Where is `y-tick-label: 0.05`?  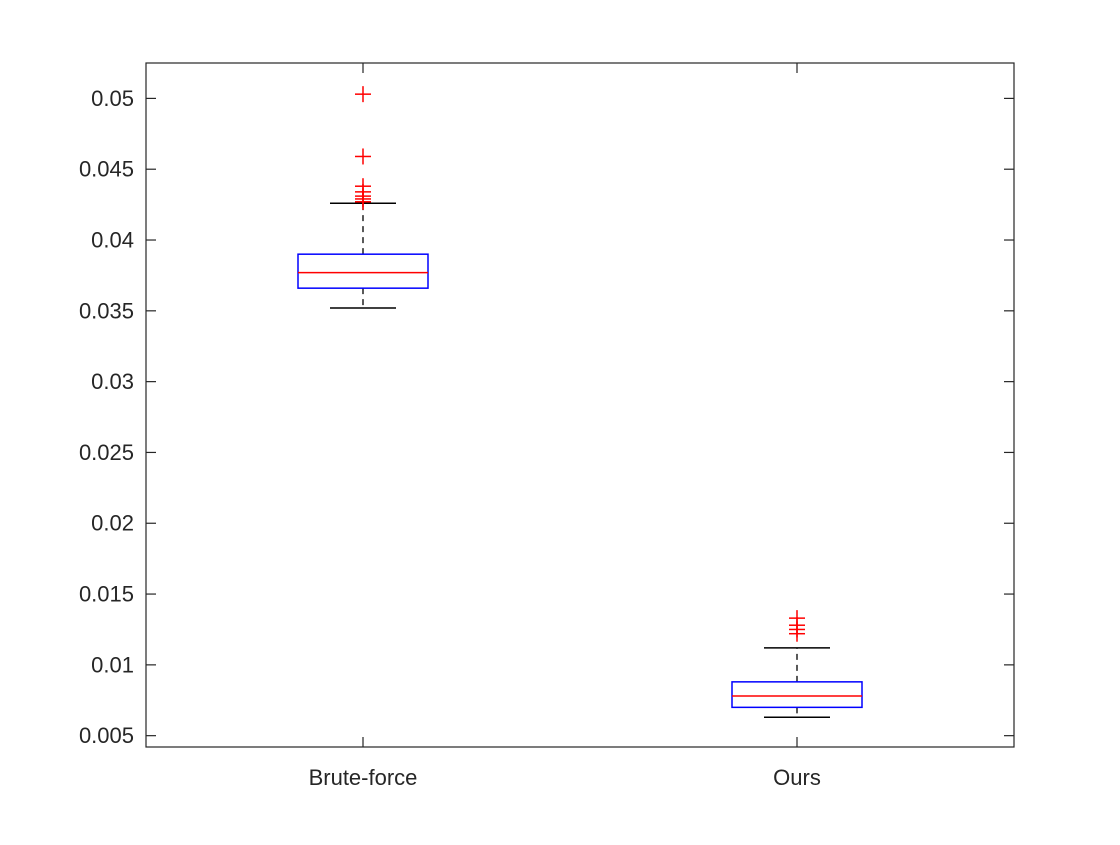
y-tick-label: 0.05 is located at coordinates (112, 98).